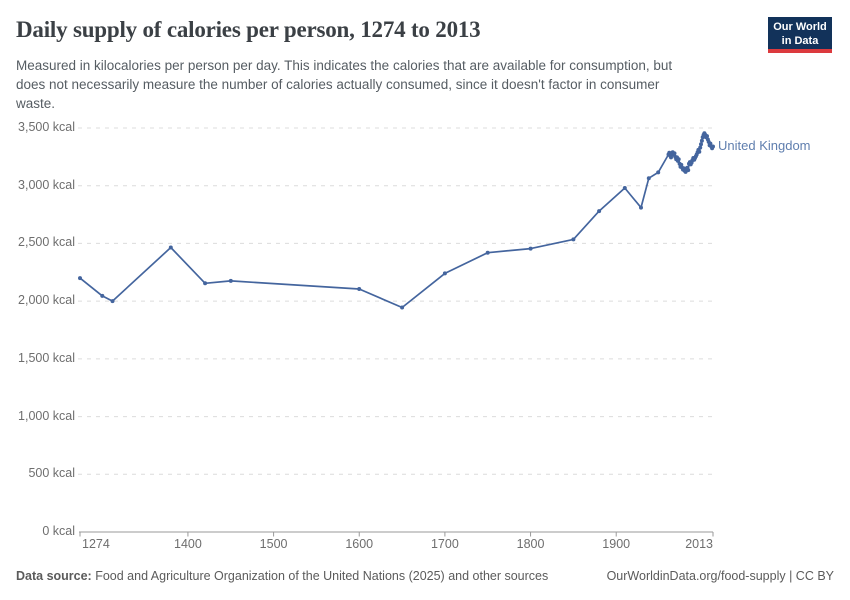 This screenshot has width=850, height=600. Describe the element at coordinates (96, 544) in the screenshot. I see `x-tick-label: 1274` at that location.